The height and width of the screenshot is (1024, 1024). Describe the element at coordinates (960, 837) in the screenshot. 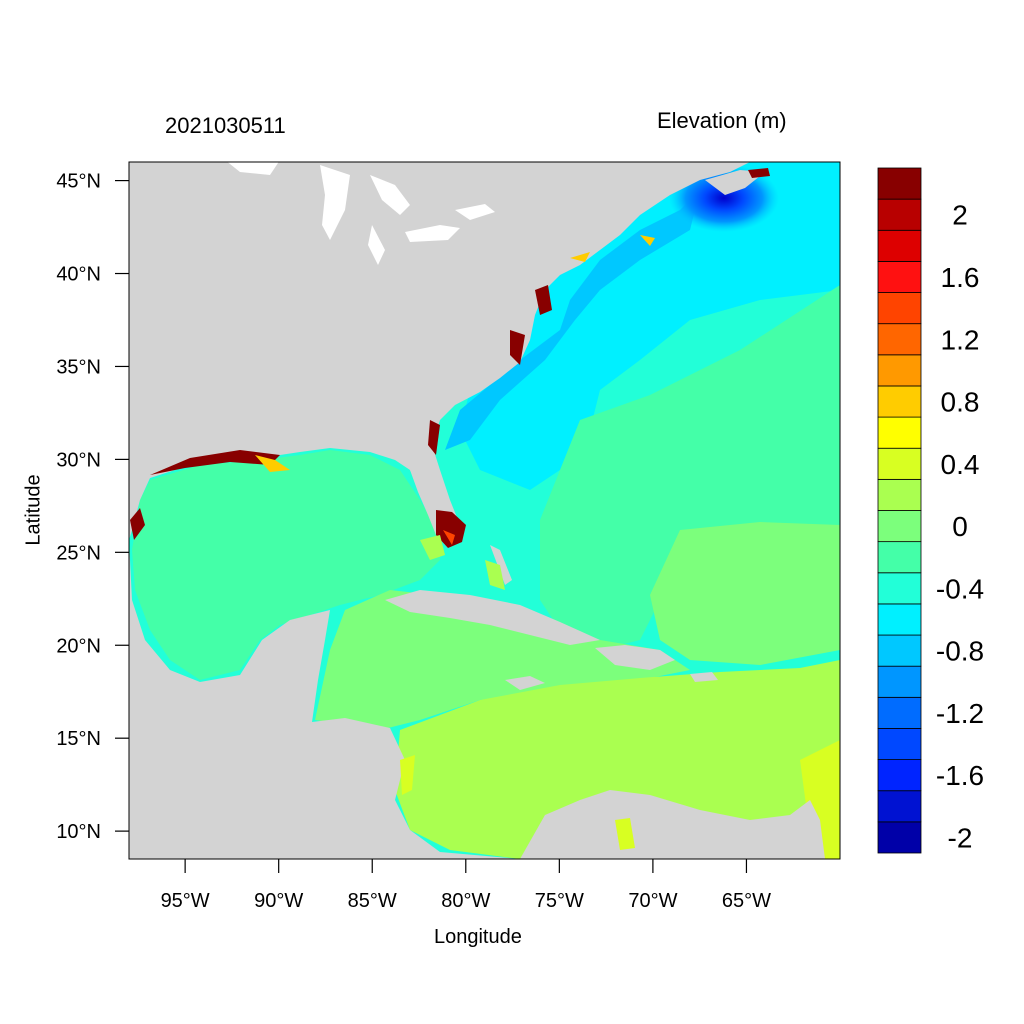

I see `colorbar-label: -2` at that location.